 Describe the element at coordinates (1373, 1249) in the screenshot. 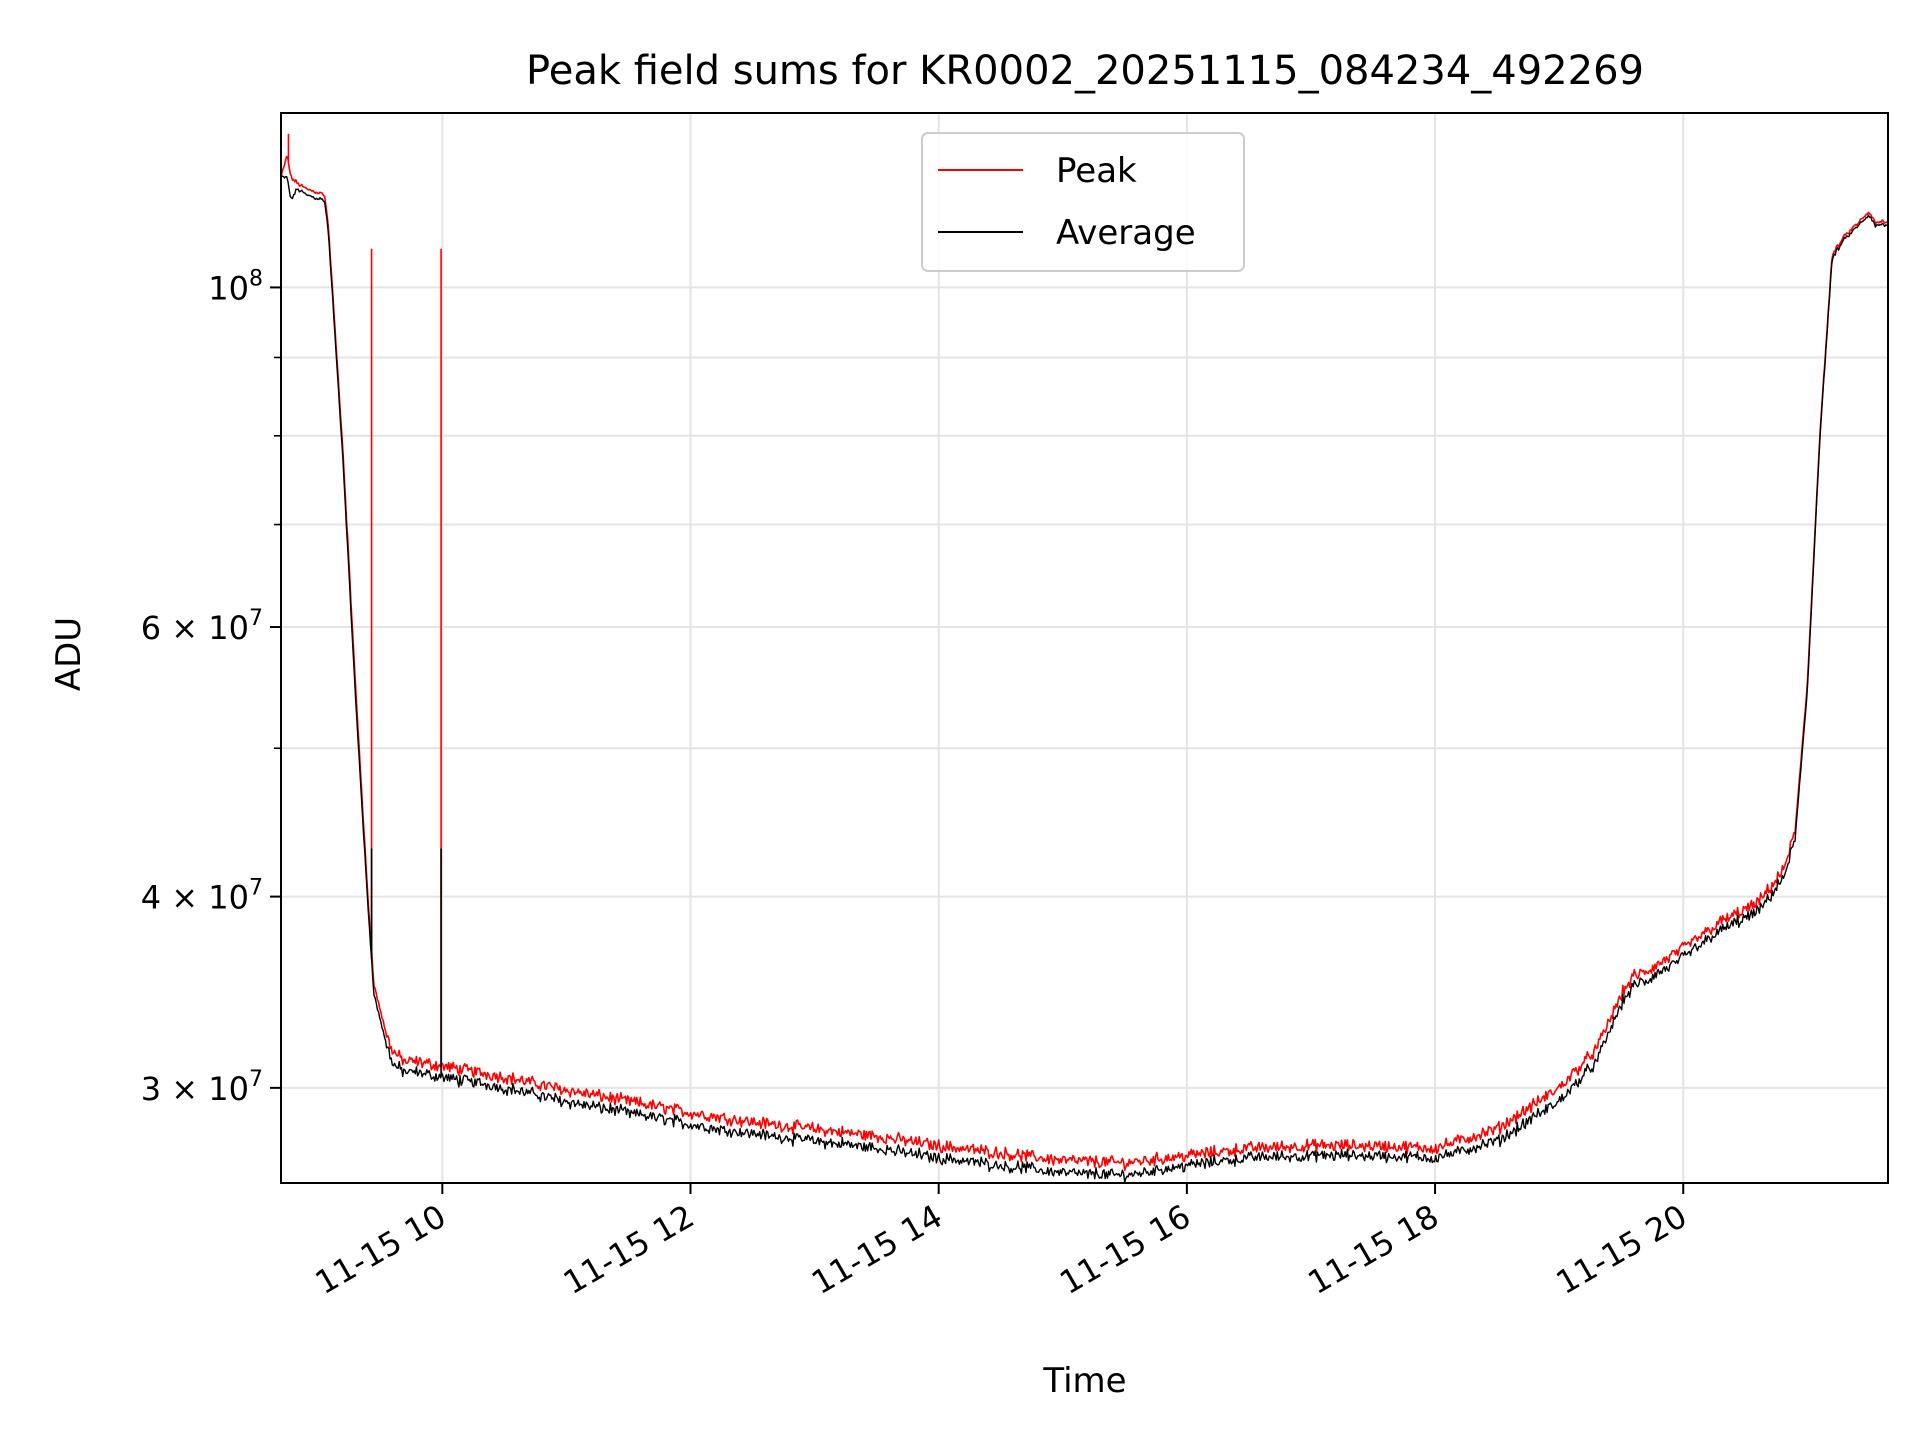

I see `x-tick-label: 11-15 18` at that location.